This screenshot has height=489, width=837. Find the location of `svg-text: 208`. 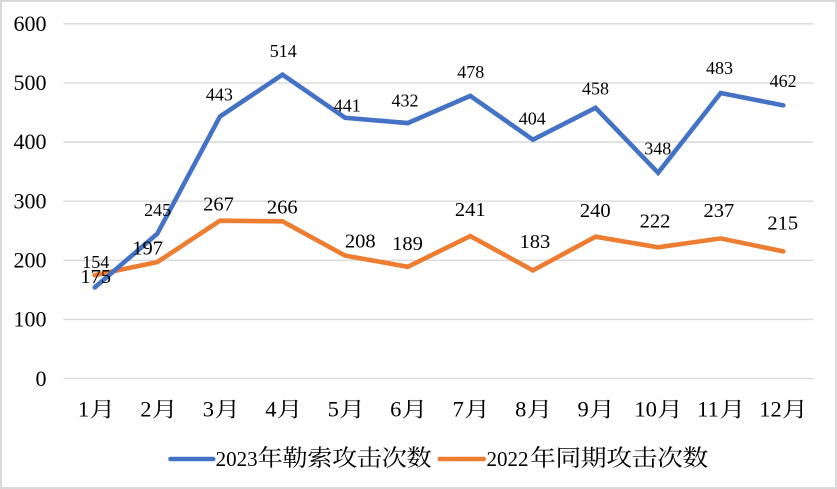

svg-text: 208 is located at coordinates (360, 242).